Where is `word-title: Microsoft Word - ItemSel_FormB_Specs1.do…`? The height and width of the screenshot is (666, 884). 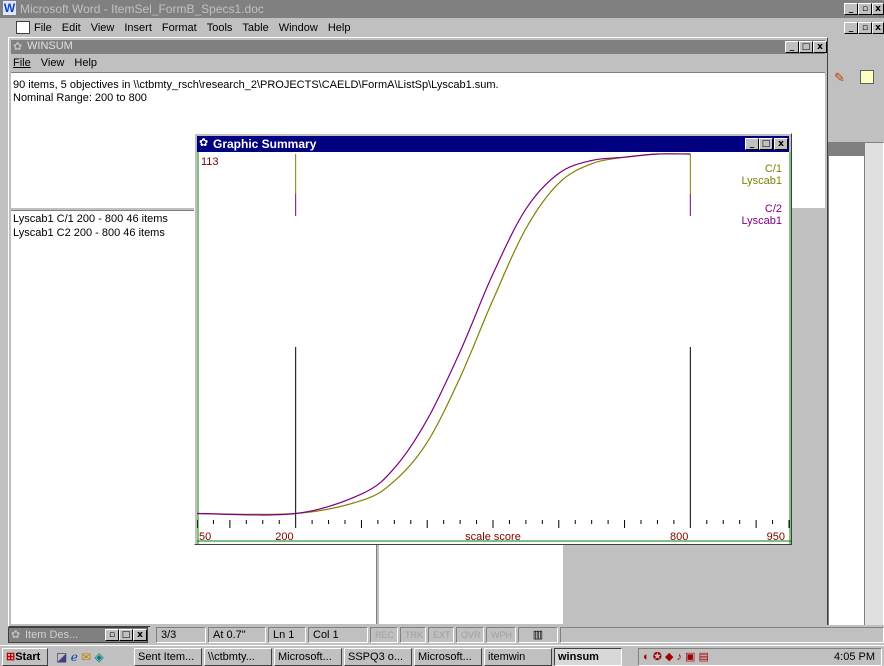 word-title: Microsoft Word - ItemSel_FormB_Specs1.do… is located at coordinates (142, 9).